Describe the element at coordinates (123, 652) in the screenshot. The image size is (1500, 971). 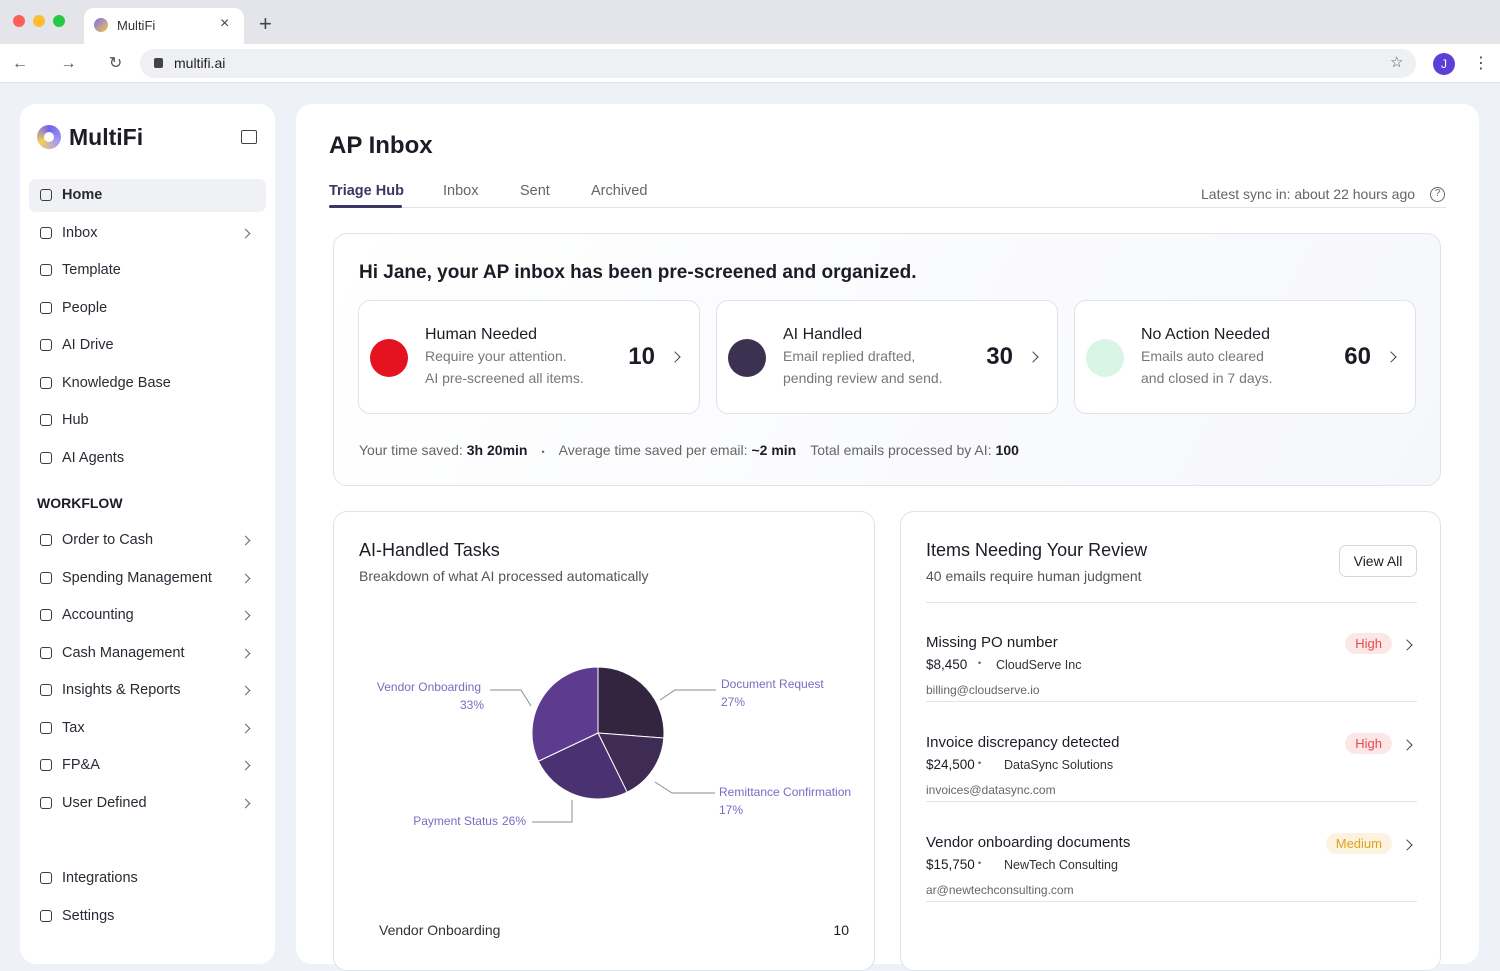
I see `nav-label: Cash Management` at that location.